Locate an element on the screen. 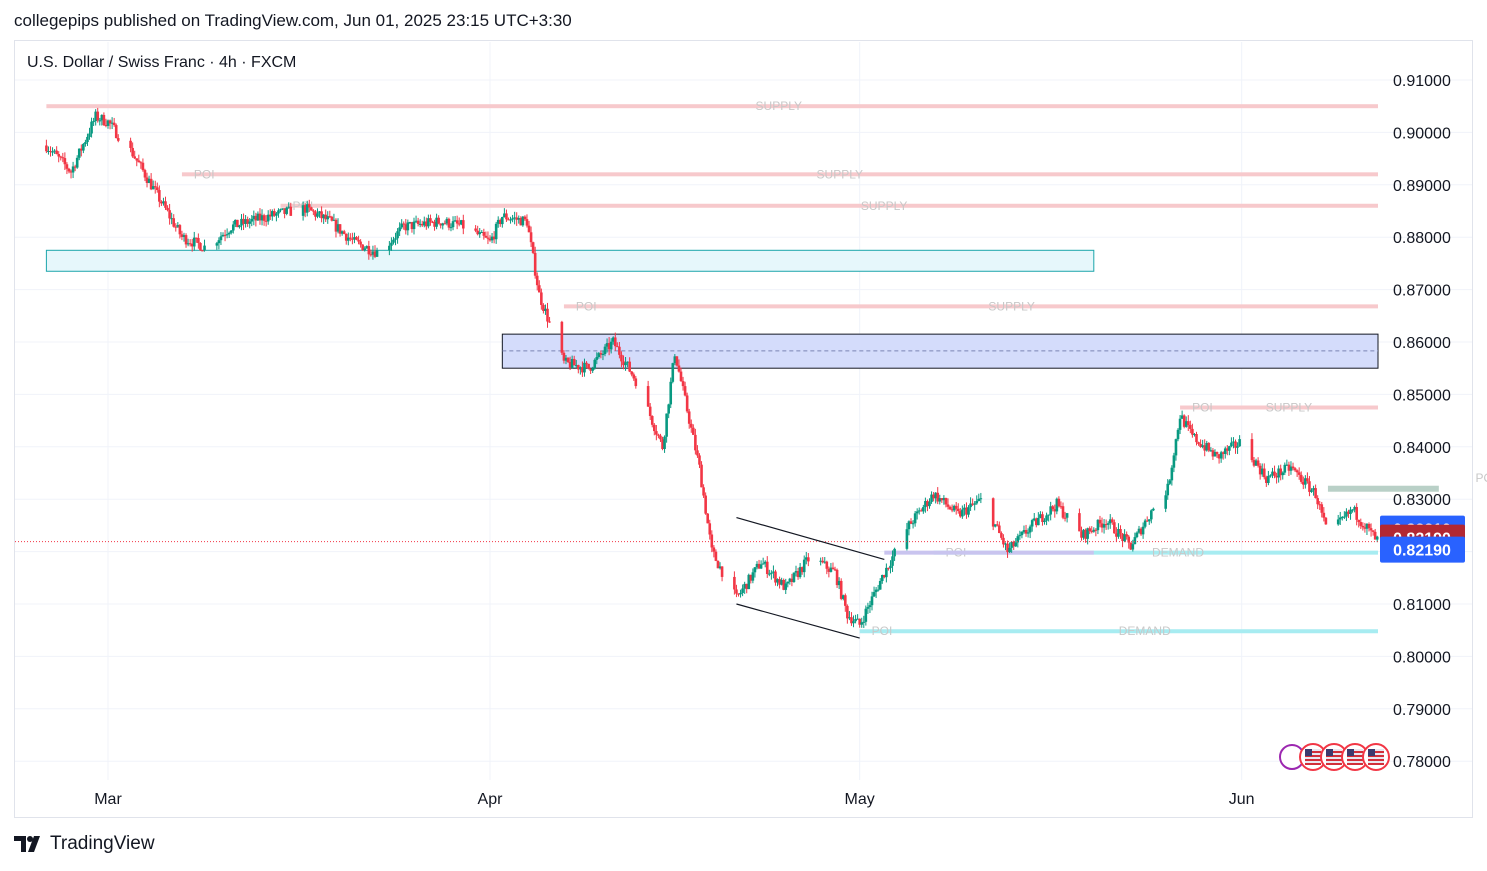 The height and width of the screenshot is (871, 1487). tradingview-logo: TradingView is located at coordinates (84, 844).